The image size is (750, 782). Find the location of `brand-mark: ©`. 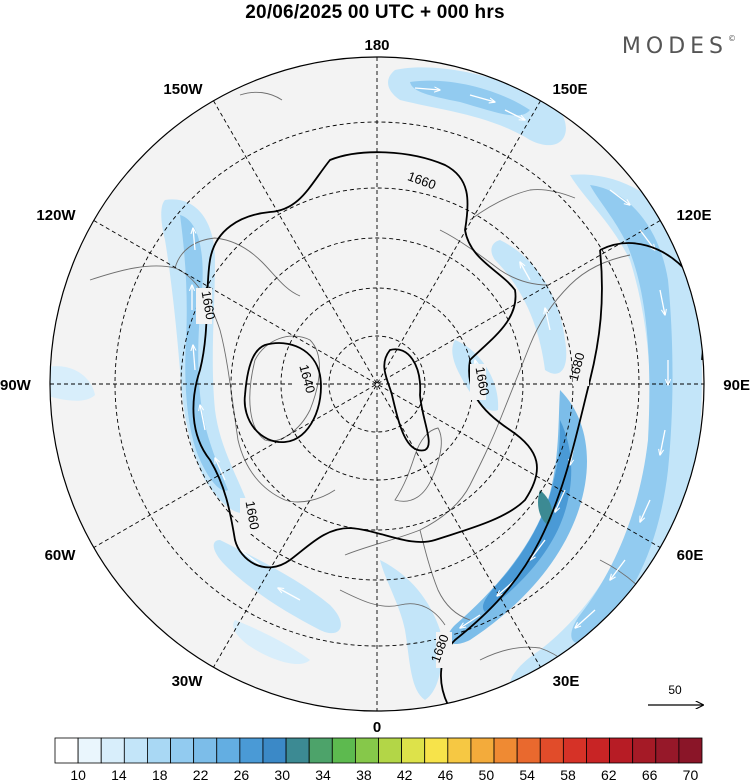

brand-mark: © is located at coordinates (732, 38).